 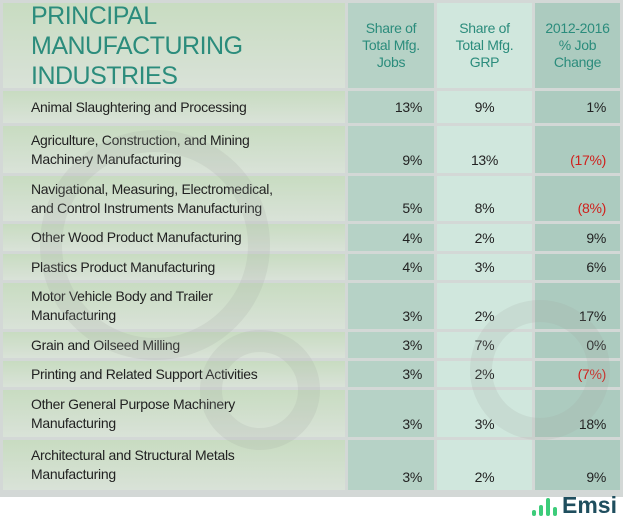 I want to click on industry-cell: Printing and Related Support Activities, so click(x=174, y=374).